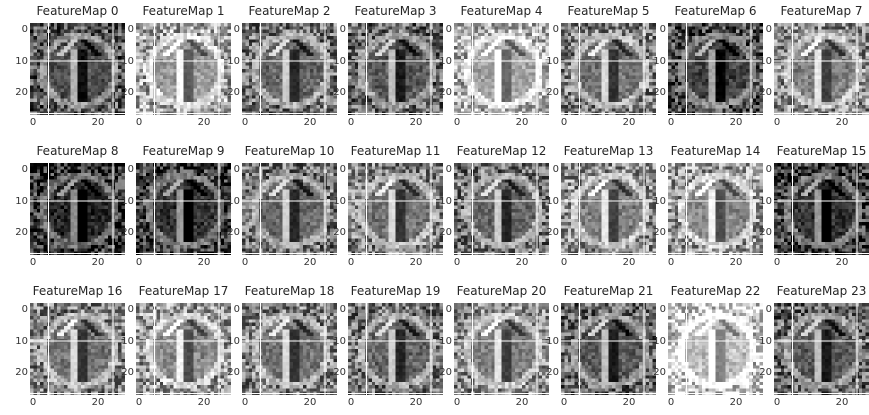  I want to click on panel-title: FeatureMap 17, so click(183, 291).